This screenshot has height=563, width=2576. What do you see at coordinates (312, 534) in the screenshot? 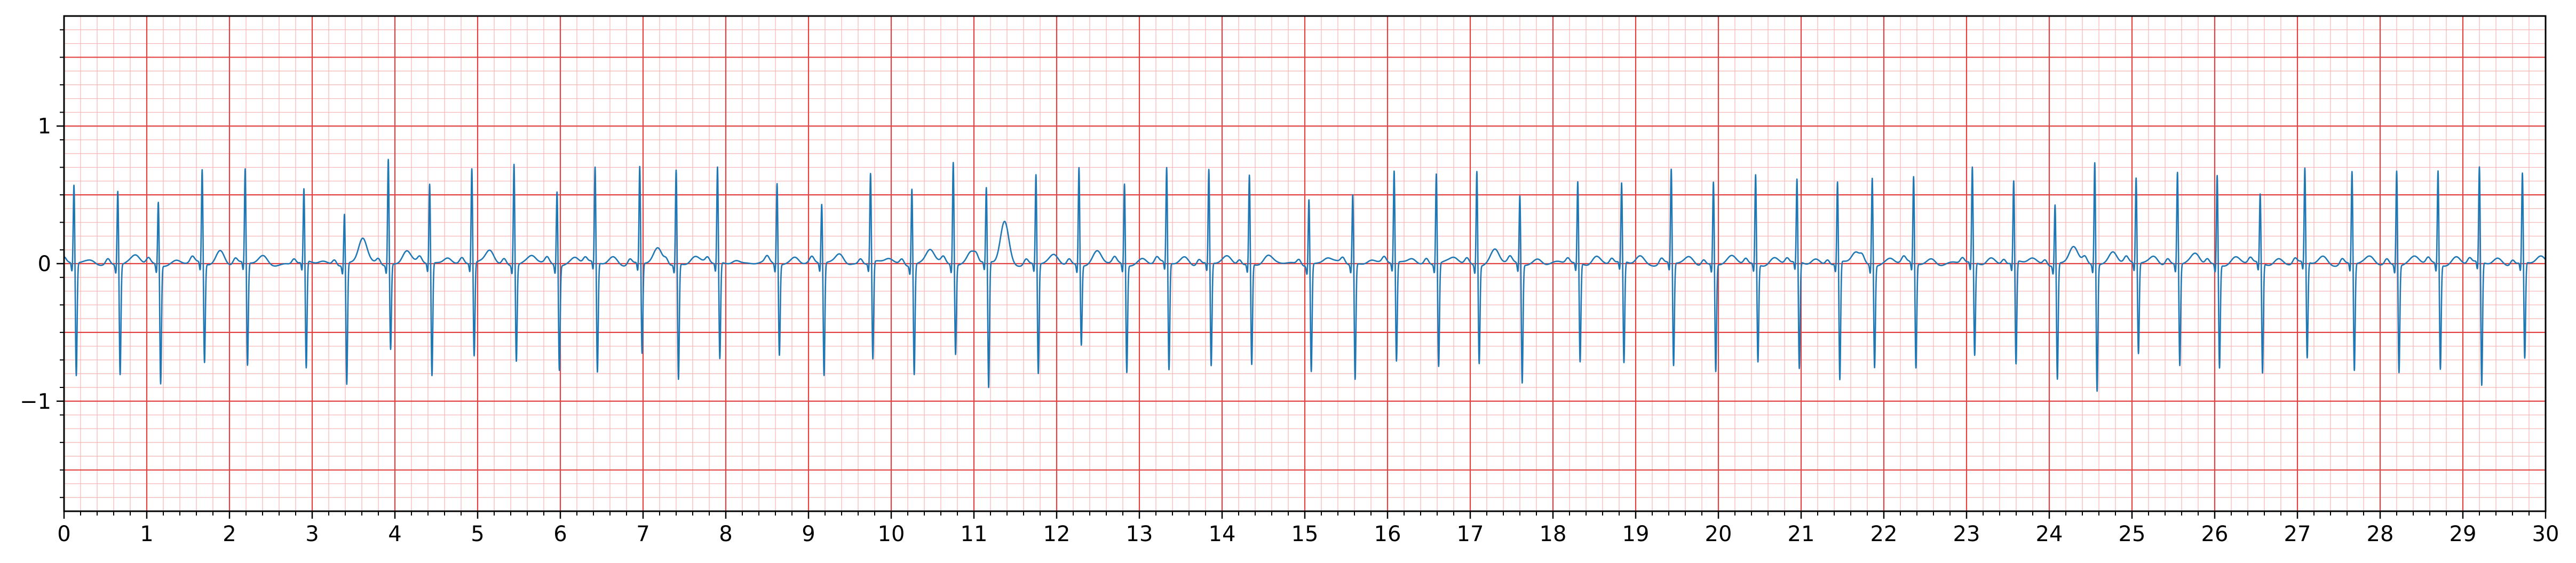
I see `x-tick-label: 3` at bounding box center [312, 534].